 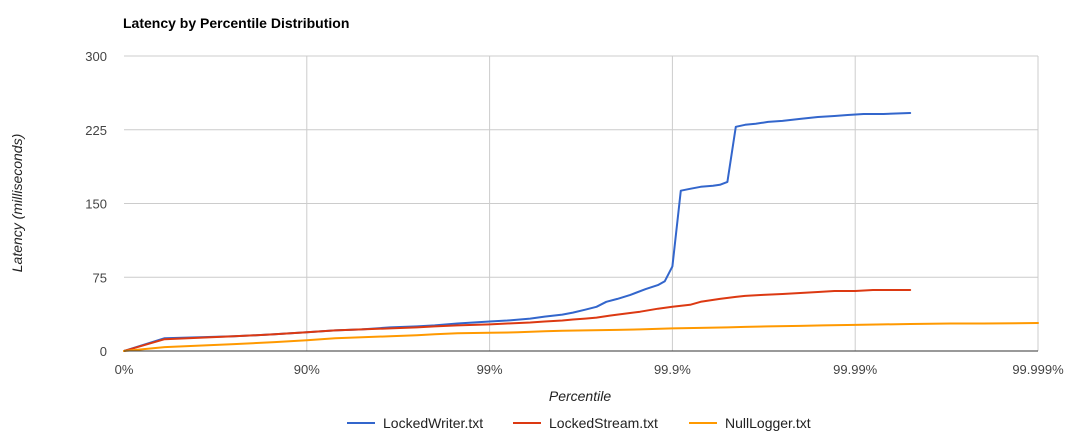 What do you see at coordinates (855, 369) in the screenshot?
I see `x-tick-label: 99.99%` at bounding box center [855, 369].